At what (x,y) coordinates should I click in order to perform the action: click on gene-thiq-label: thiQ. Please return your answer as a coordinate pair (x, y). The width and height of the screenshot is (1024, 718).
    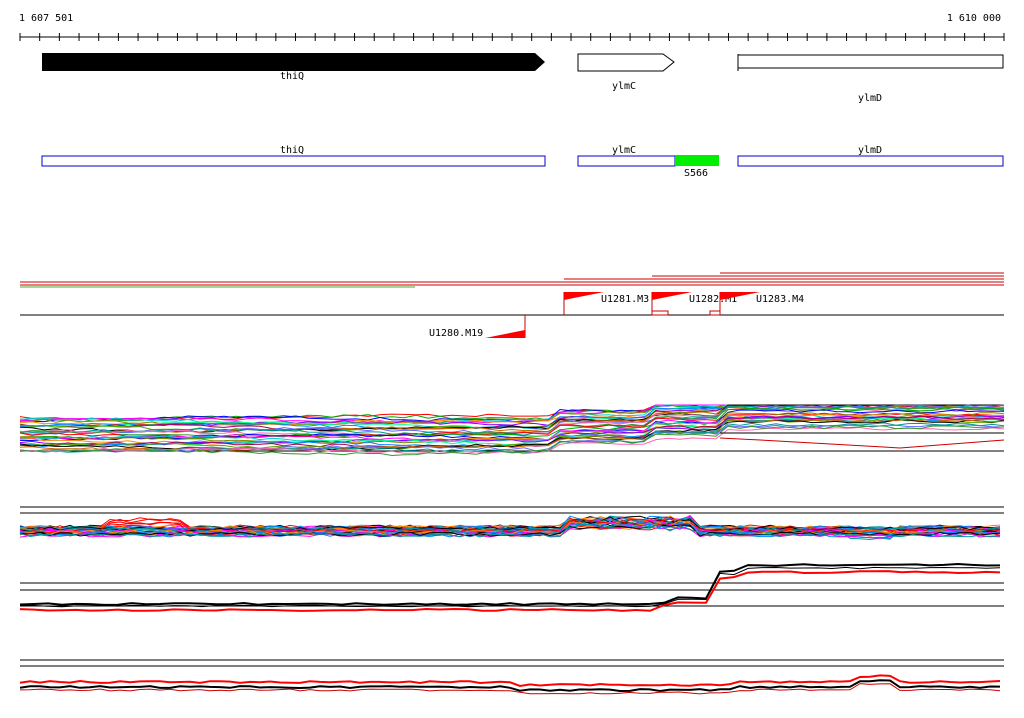
    Looking at the image, I should click on (292, 76).